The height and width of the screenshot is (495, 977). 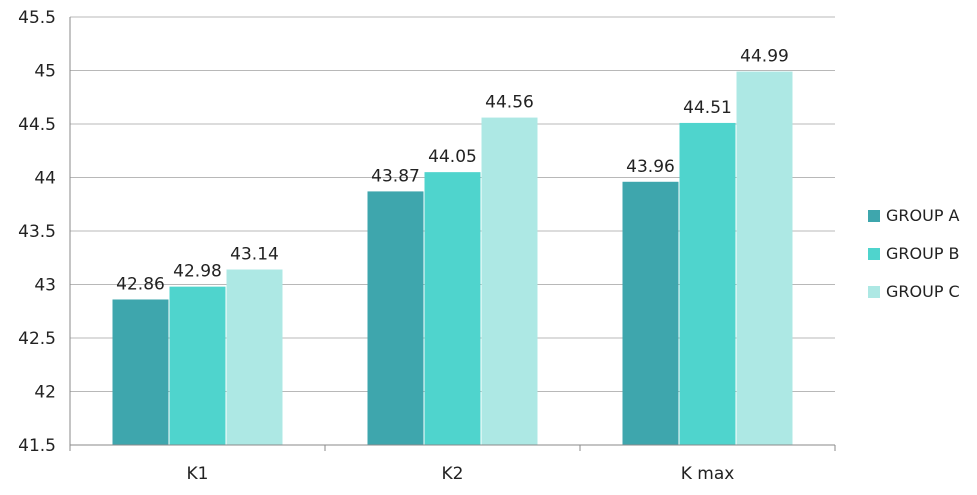 I want to click on data-label: 43.87, so click(x=395, y=176).